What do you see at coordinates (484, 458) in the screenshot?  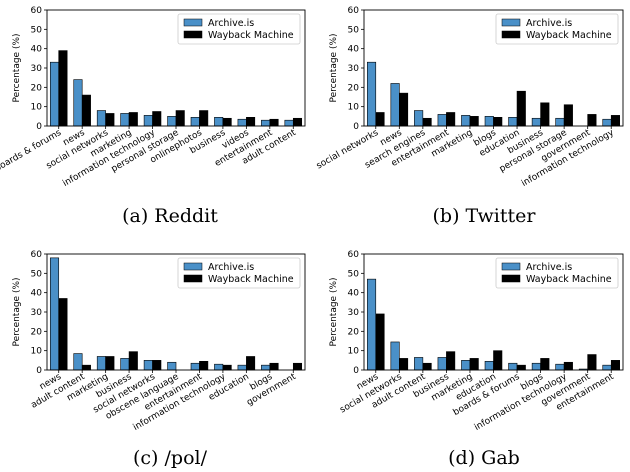 I see `caption-gab: (d) Gab` at bounding box center [484, 458].